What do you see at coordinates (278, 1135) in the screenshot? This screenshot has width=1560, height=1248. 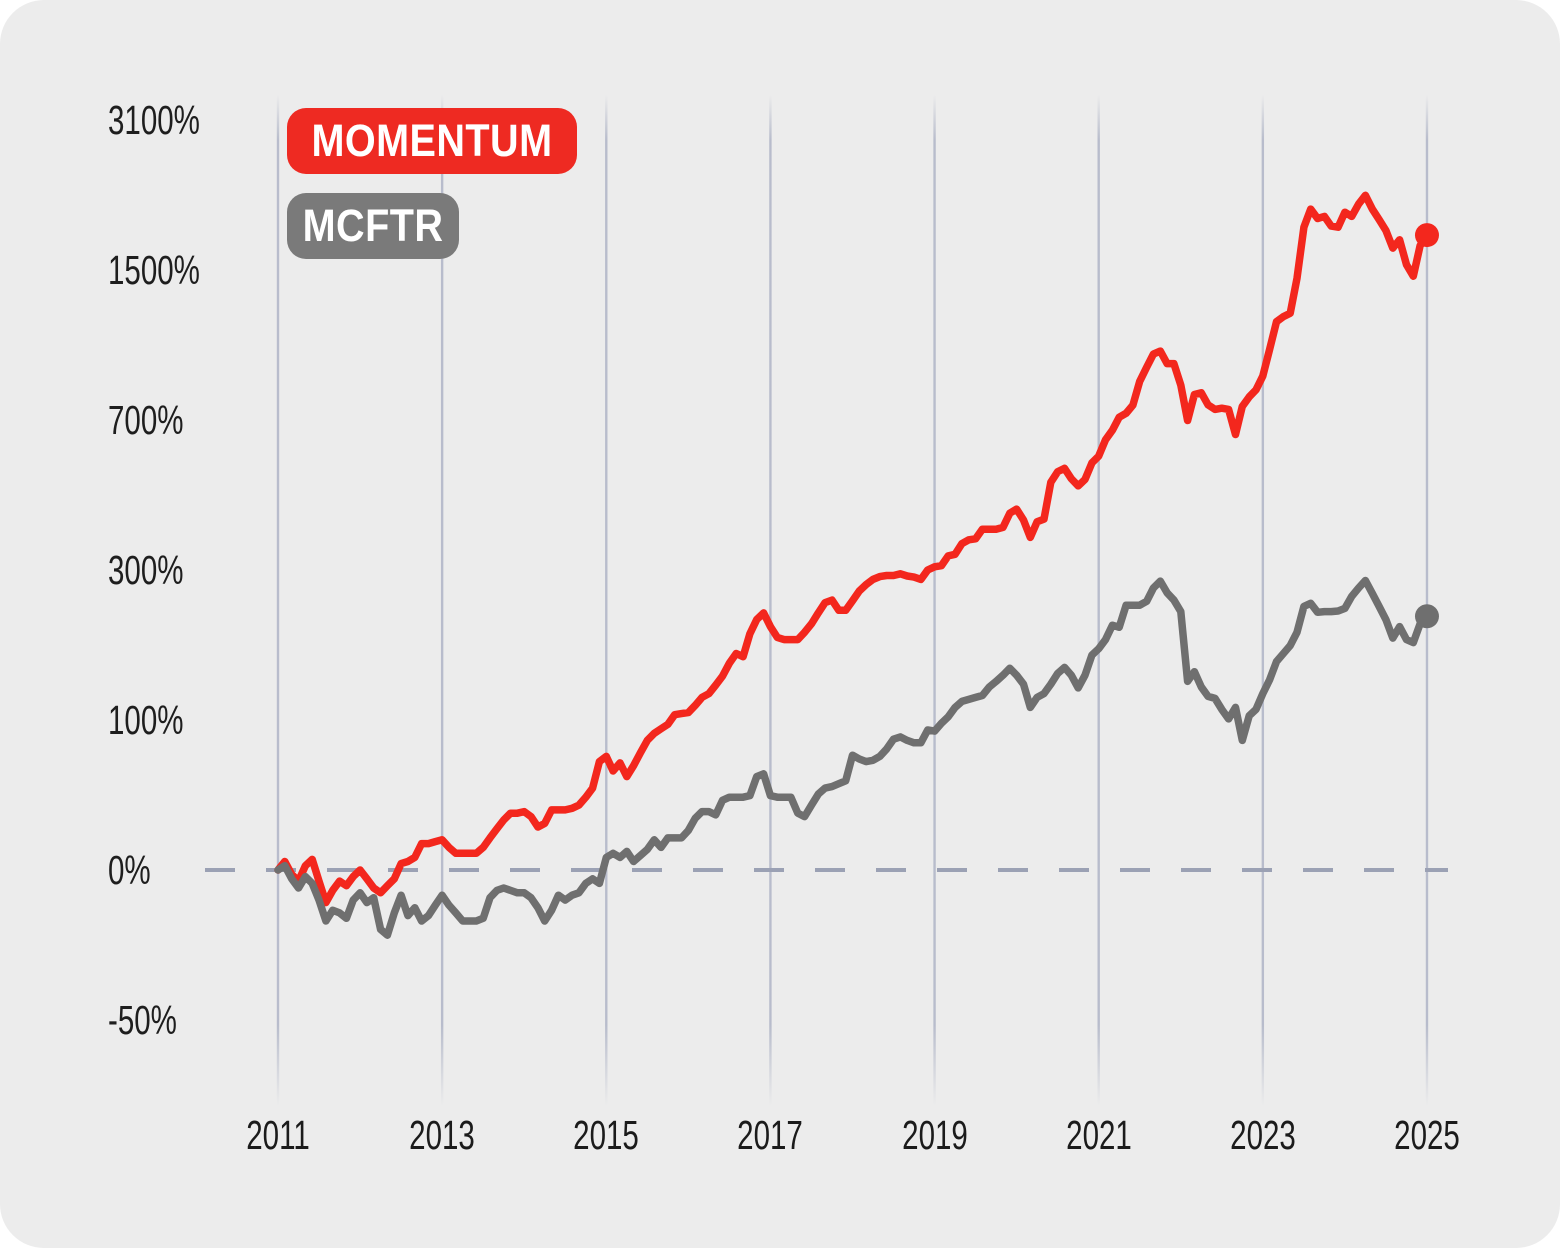 I see `x-tick-label: 2011` at bounding box center [278, 1135].